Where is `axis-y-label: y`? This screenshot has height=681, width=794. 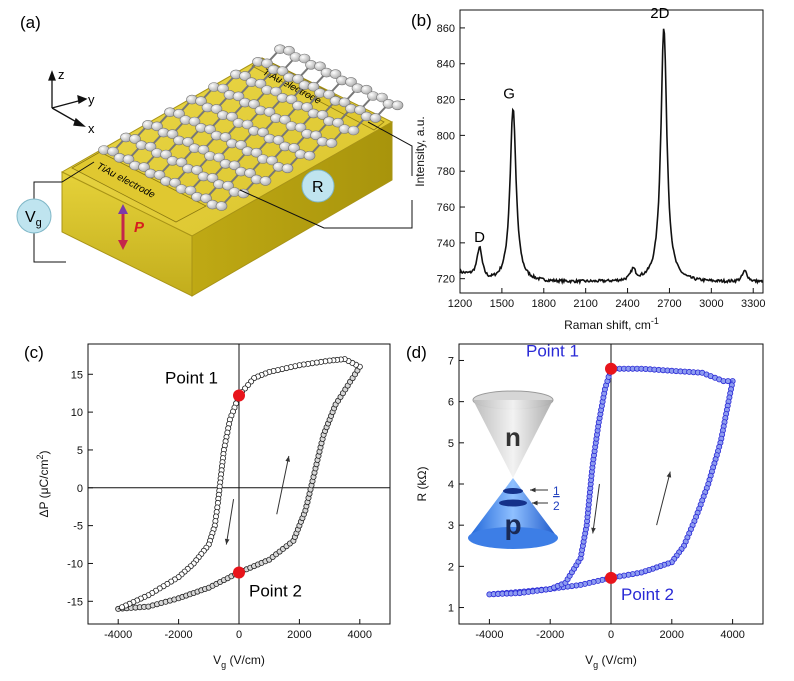 axis-y-label: y is located at coordinates (91, 99).